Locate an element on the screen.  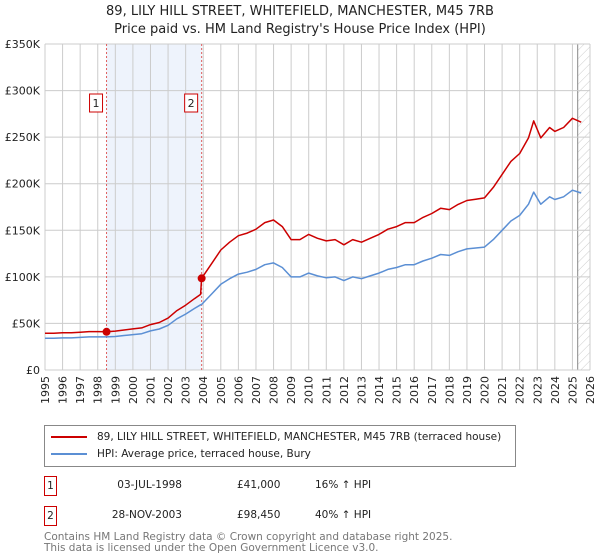
x-tick-label: 2014 is located at coordinates (379, 390).